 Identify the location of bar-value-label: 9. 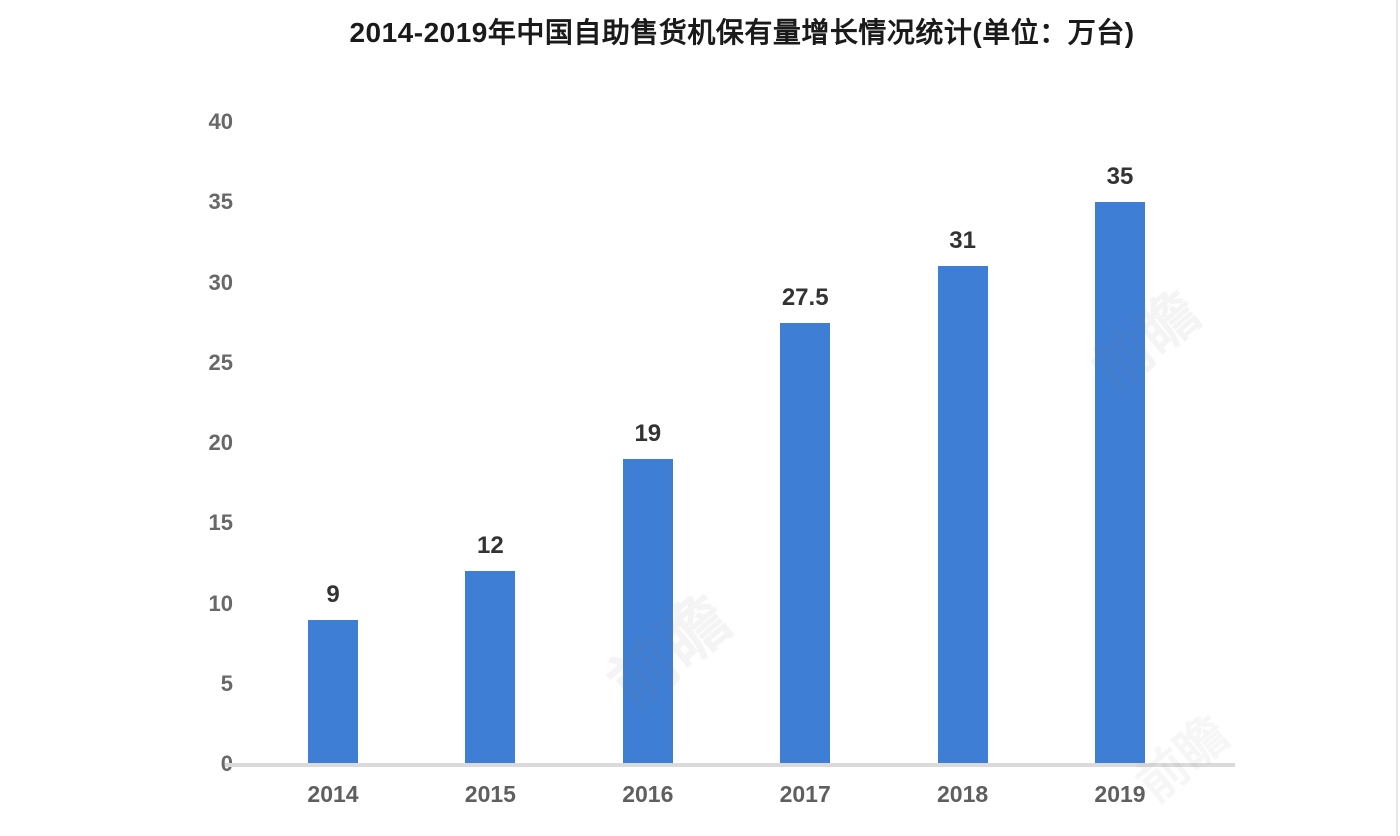
(333, 594).